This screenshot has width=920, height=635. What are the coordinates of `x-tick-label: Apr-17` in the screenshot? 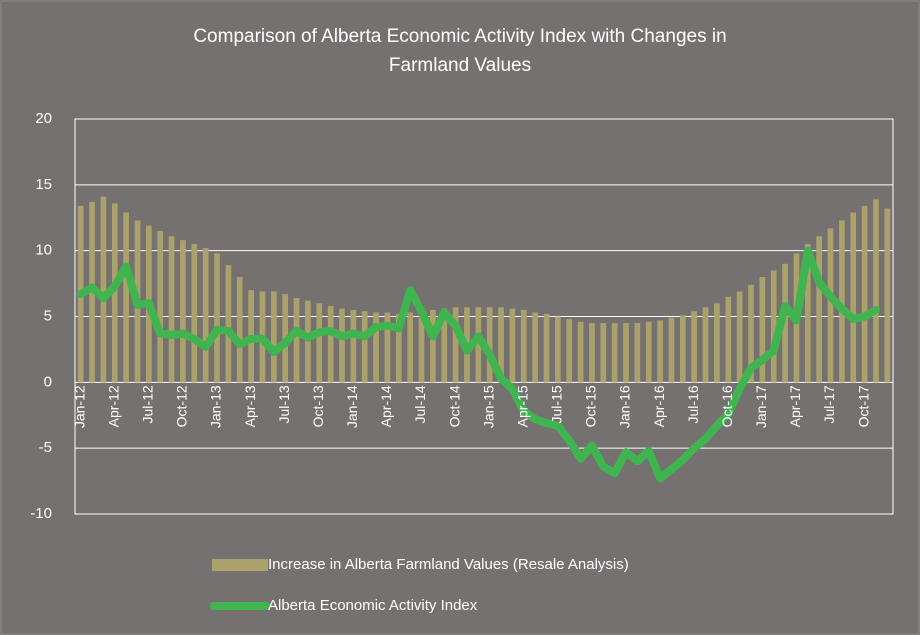 It's located at (795, 406).